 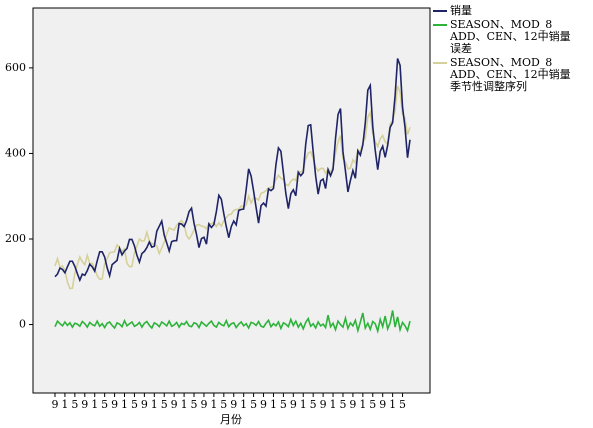 I want to click on y-tick-label: 600, so click(x=15, y=67).